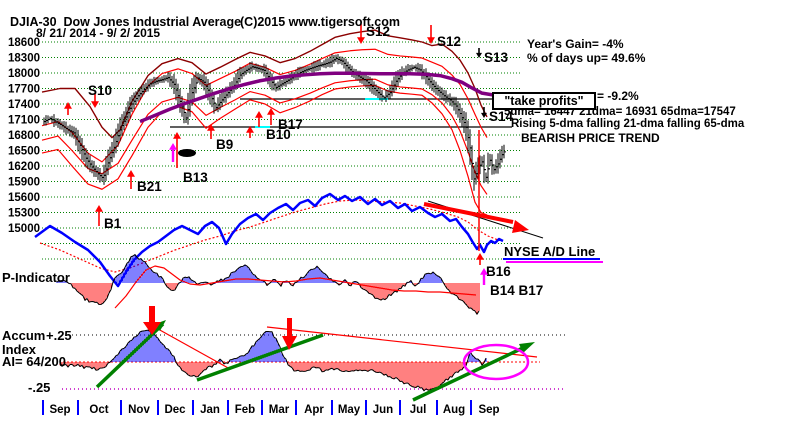 This screenshot has width=800, height=438. Describe the element at coordinates (113, 223) in the screenshot. I see `signal-label-B1: B1` at that location.